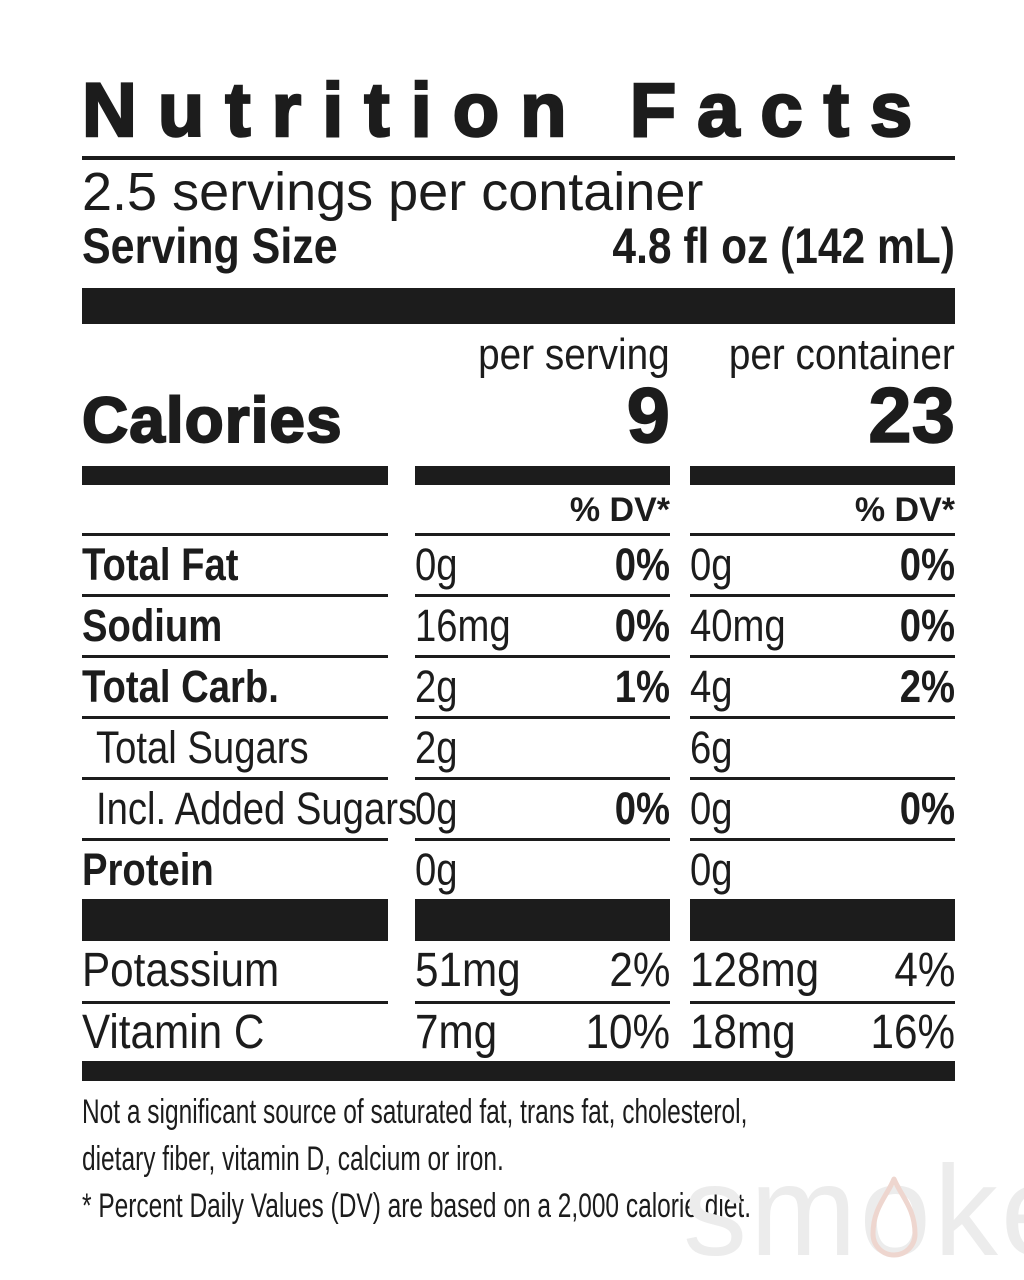  What do you see at coordinates (456, 1032) in the screenshot?
I see `nutrient-amount-serving: 7mg` at bounding box center [456, 1032].